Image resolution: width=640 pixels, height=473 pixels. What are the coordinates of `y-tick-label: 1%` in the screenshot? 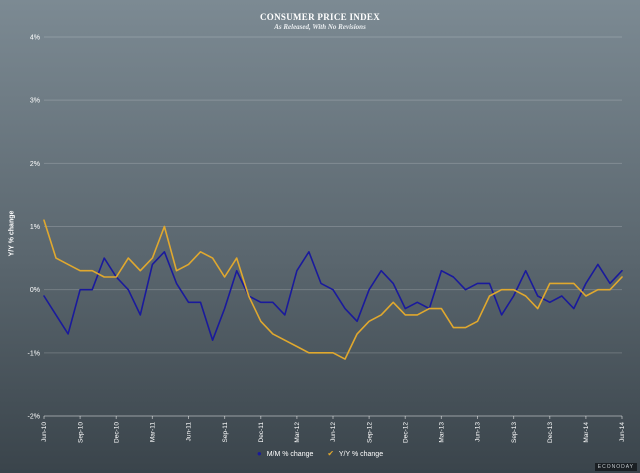 It's located at (35, 227).